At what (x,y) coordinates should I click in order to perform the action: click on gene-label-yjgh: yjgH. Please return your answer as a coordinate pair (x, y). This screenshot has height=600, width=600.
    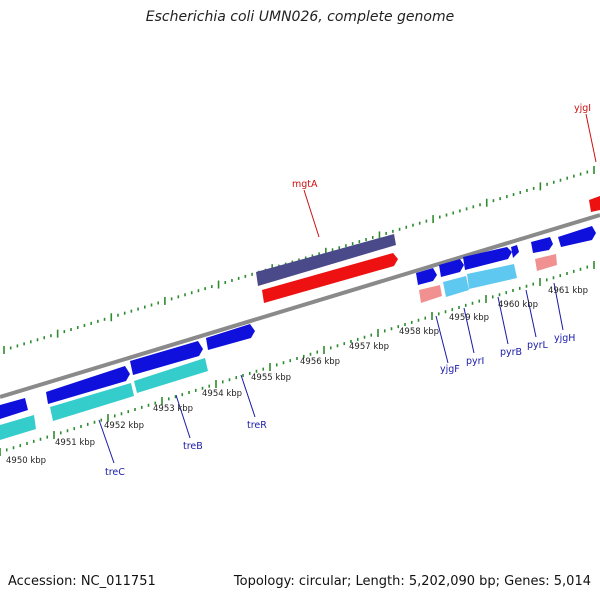
    Looking at the image, I should click on (564, 338).